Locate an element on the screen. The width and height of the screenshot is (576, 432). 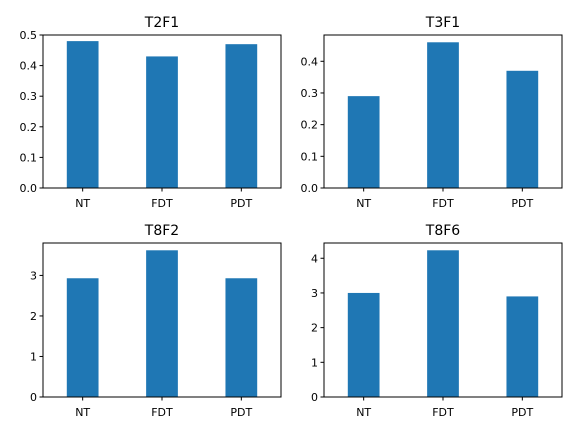
chart-title: T2F1 is located at coordinates (161, 23).